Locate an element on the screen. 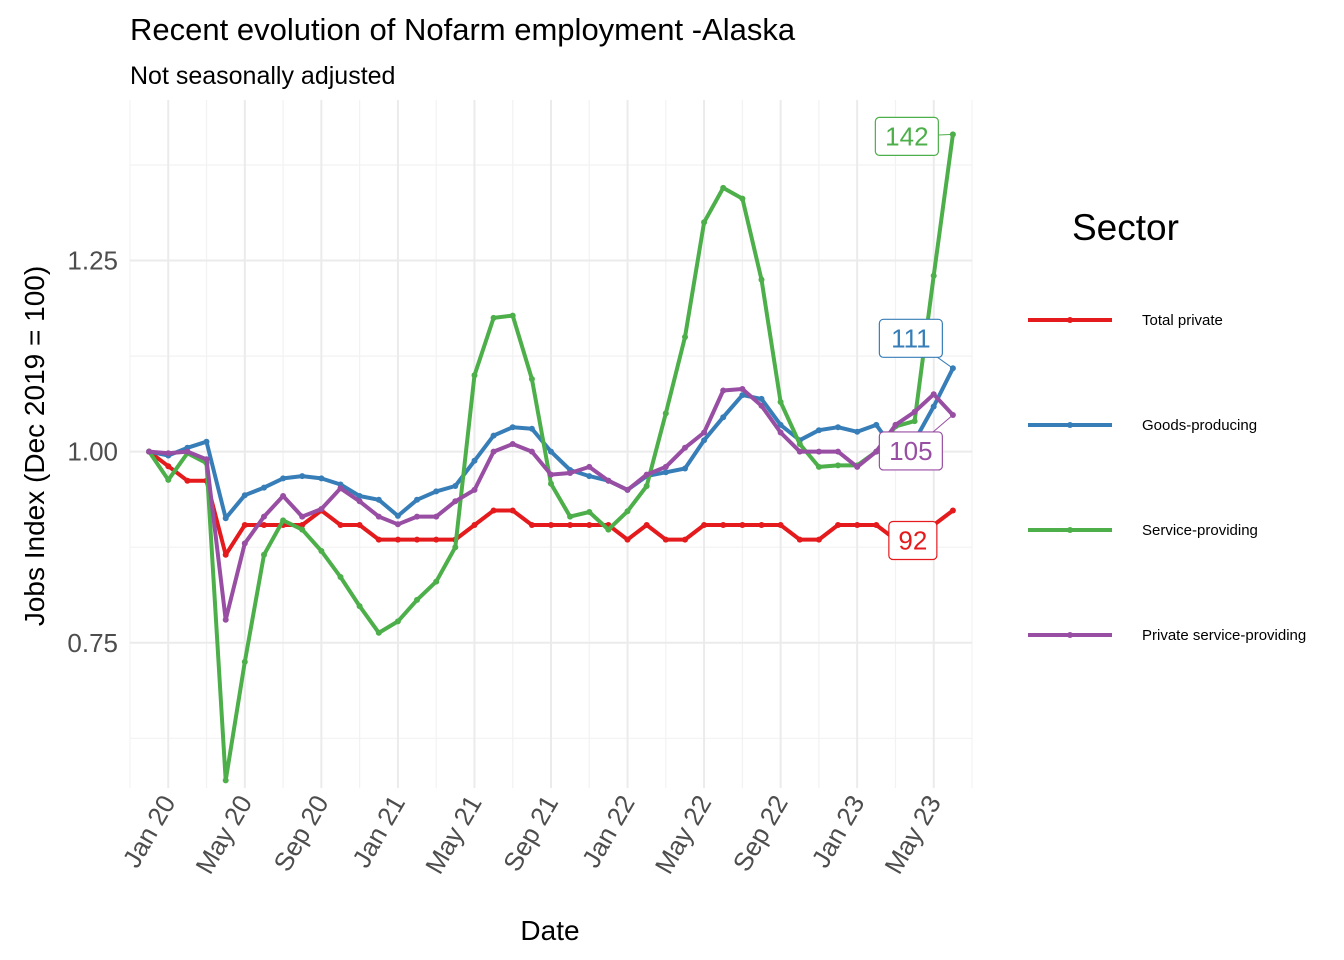 The height and width of the screenshot is (960, 1344). end-label-text: 92 is located at coordinates (912, 541).